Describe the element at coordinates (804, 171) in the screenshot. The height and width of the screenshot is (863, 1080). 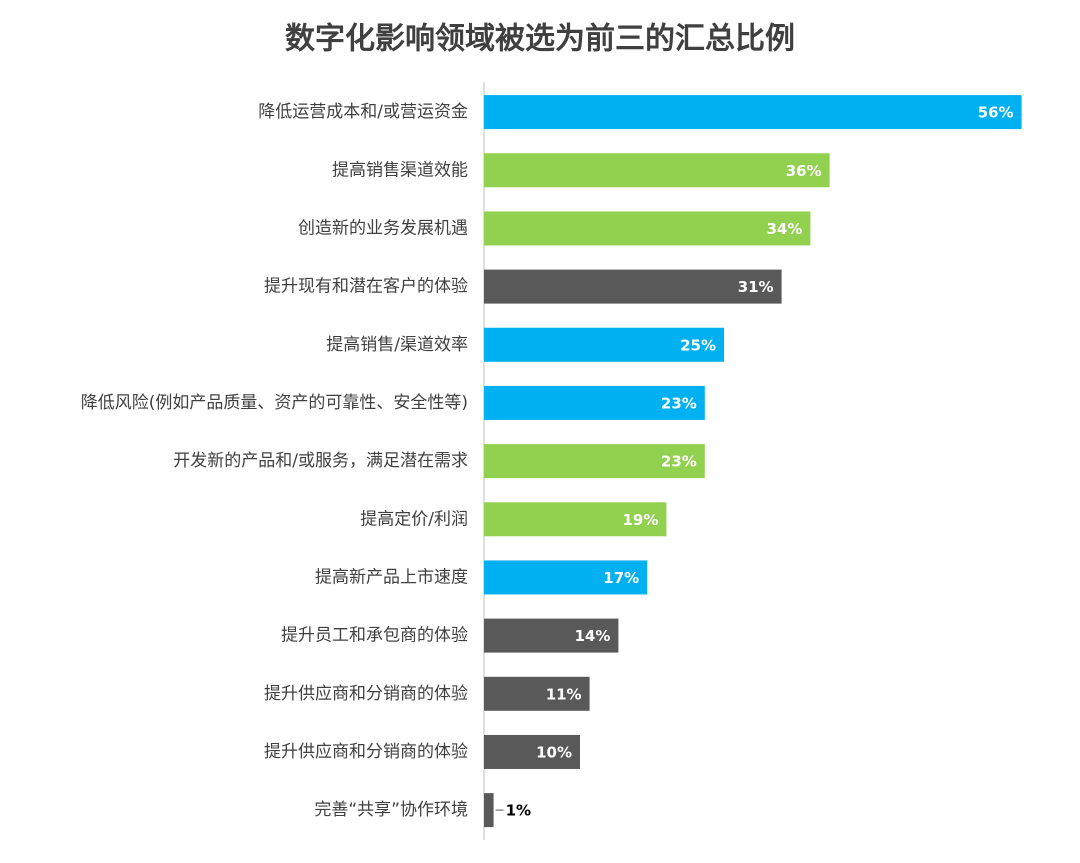
I see `value-label: 36%` at that location.